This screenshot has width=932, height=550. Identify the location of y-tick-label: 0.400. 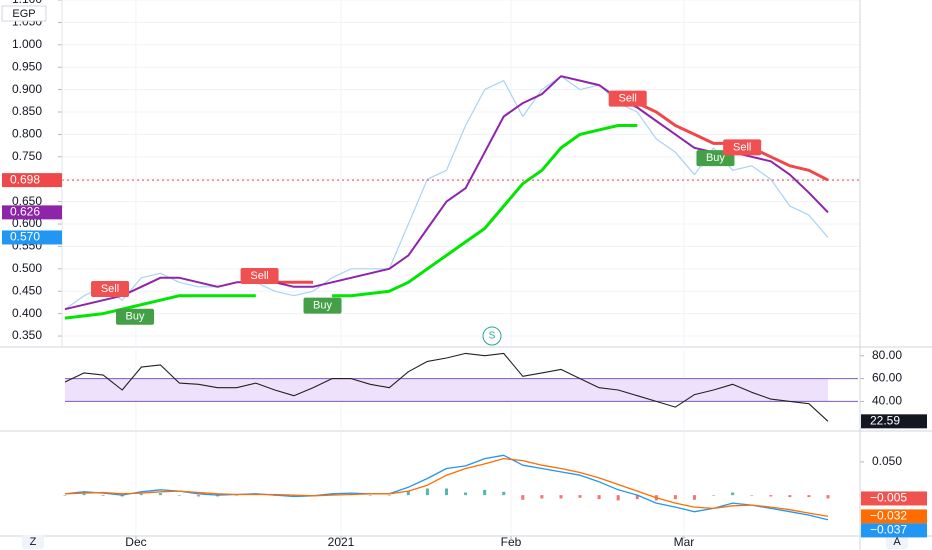
(27, 313).